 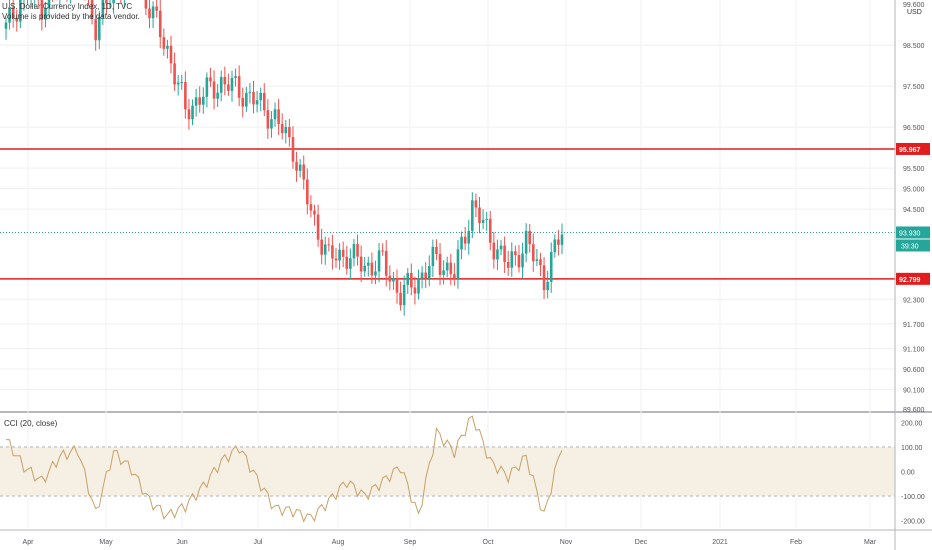 What do you see at coordinates (447, 471) in the screenshot?
I see `cci-band` at bounding box center [447, 471].